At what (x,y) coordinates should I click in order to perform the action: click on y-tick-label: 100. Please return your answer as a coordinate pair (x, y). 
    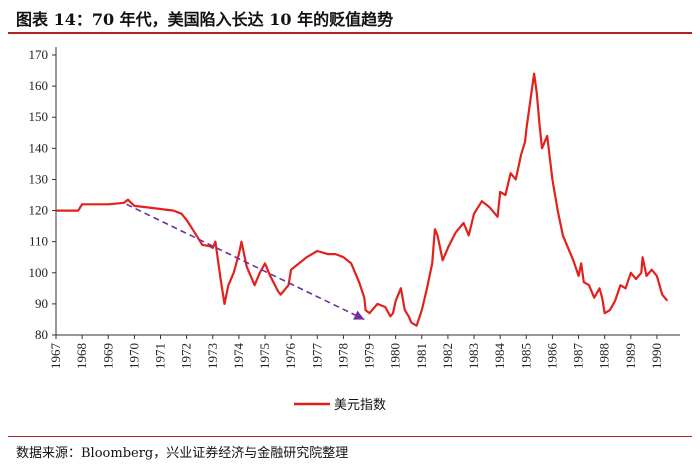
    Looking at the image, I should click on (39, 272).